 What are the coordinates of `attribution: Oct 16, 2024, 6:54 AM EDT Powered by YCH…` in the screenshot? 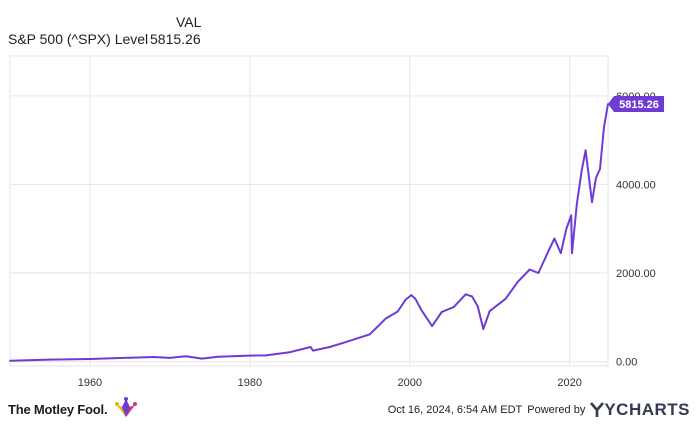 It's located at (539, 410).